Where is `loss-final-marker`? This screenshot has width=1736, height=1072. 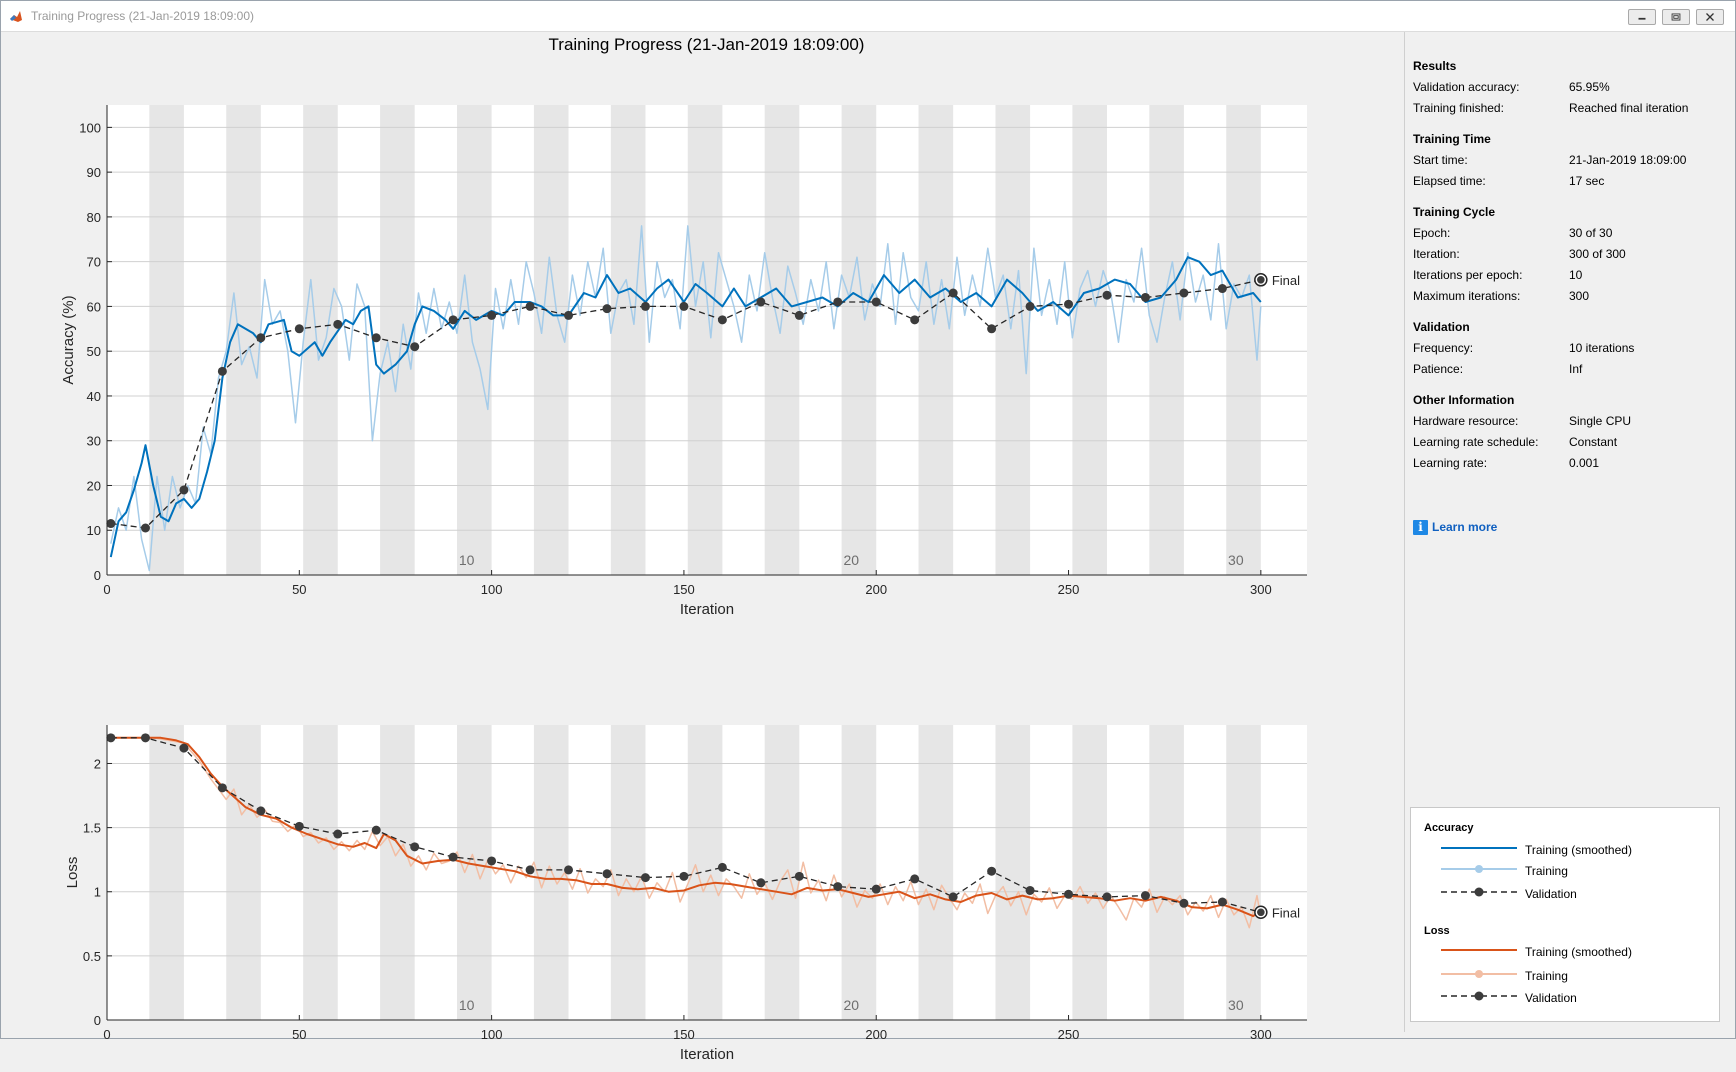
loss-final-marker is located at coordinates (1261, 912).